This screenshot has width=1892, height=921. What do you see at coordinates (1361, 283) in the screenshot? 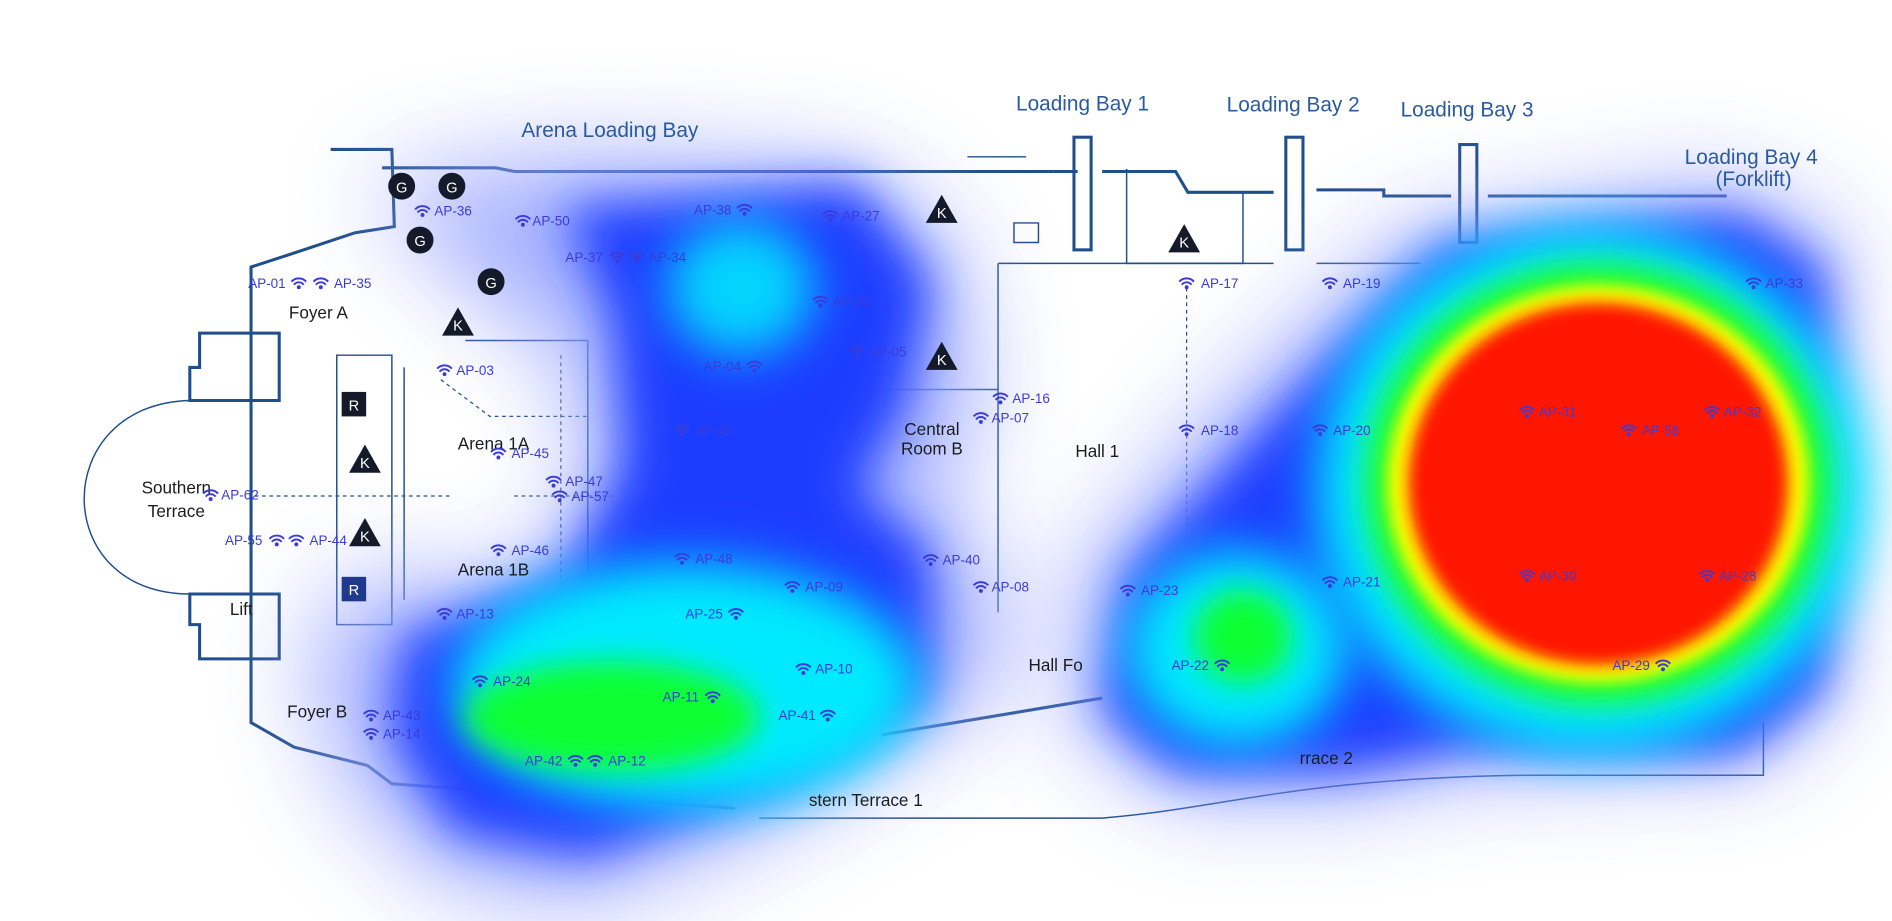
I see `access-point-label: AP-19` at bounding box center [1361, 283].